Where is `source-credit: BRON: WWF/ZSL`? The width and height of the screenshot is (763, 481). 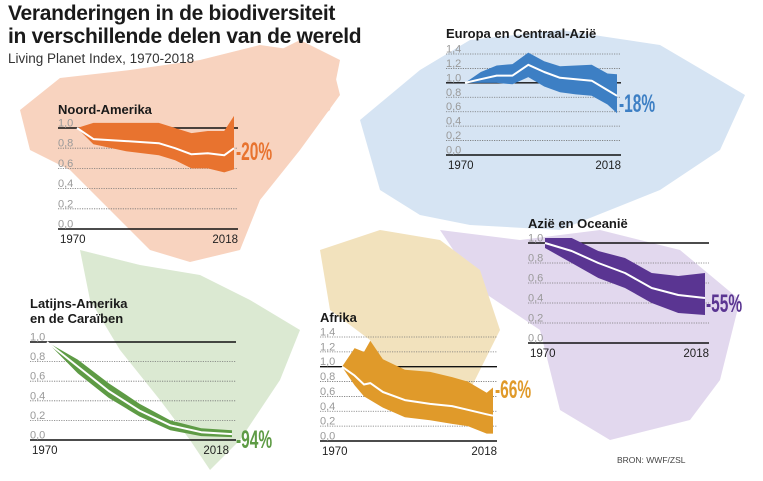 source-credit: BRON: WWF/ZSL is located at coordinates (651, 460).